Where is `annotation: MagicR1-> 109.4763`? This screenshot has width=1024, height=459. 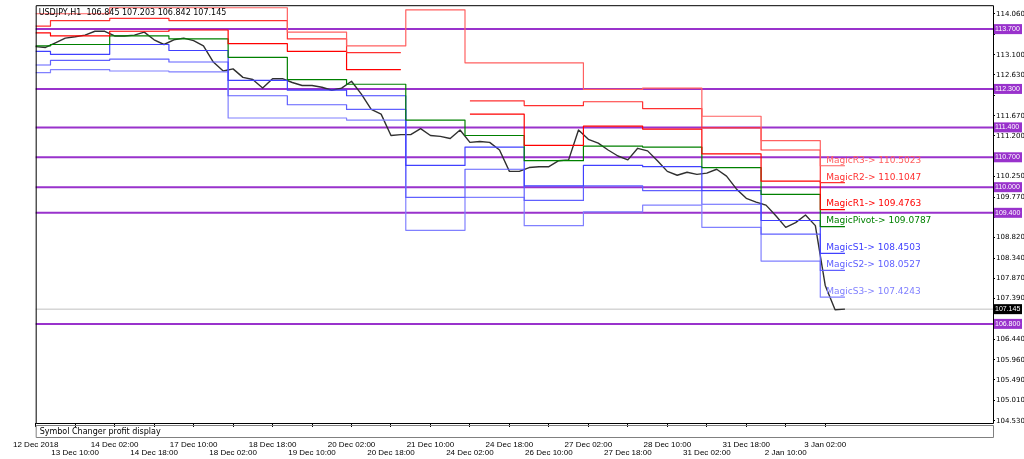
annotation: MagicR1-> 109.4763 is located at coordinates (874, 203).